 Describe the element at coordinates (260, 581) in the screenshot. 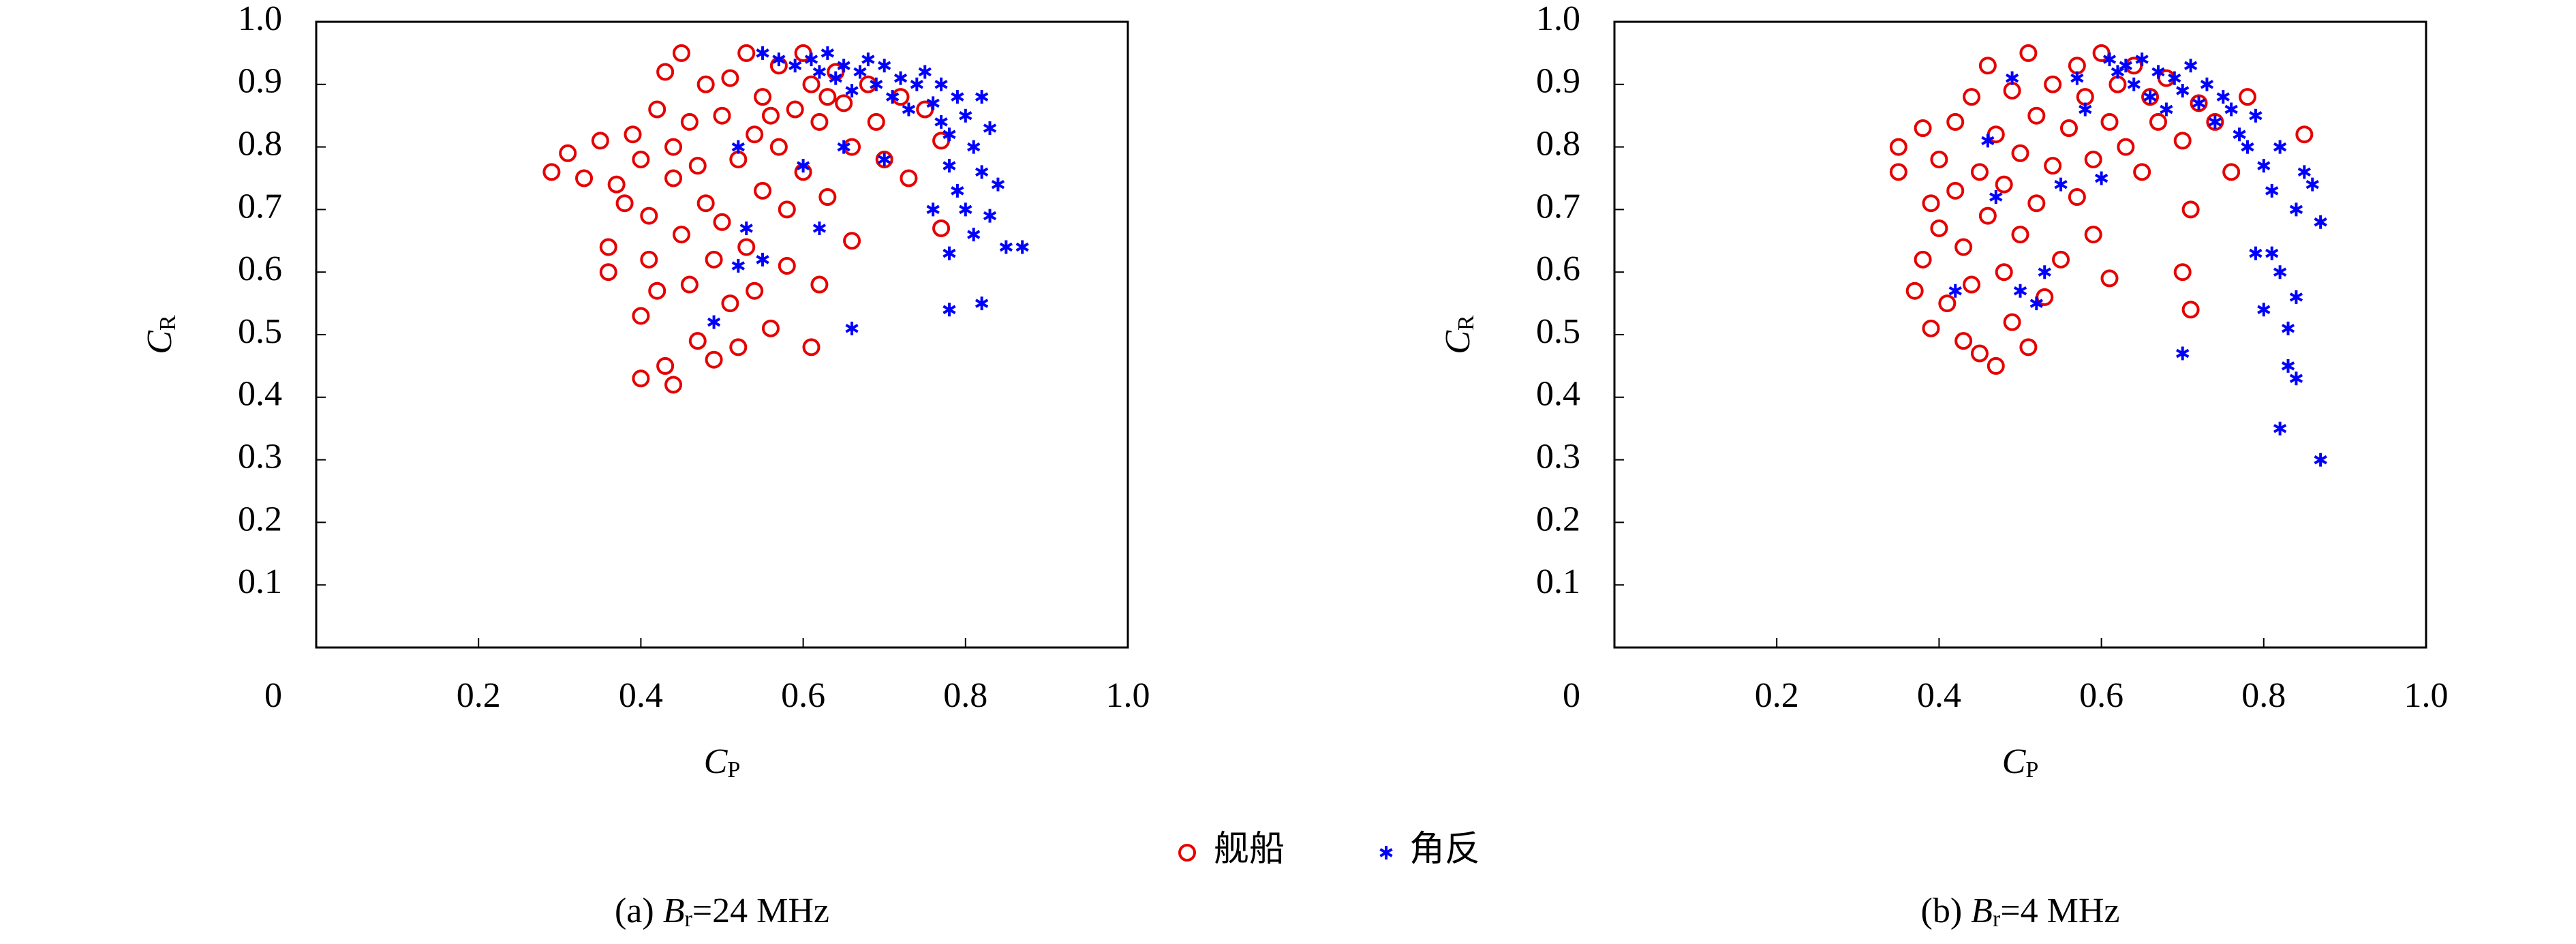

I see `y-tick-label: 0.1` at that location.